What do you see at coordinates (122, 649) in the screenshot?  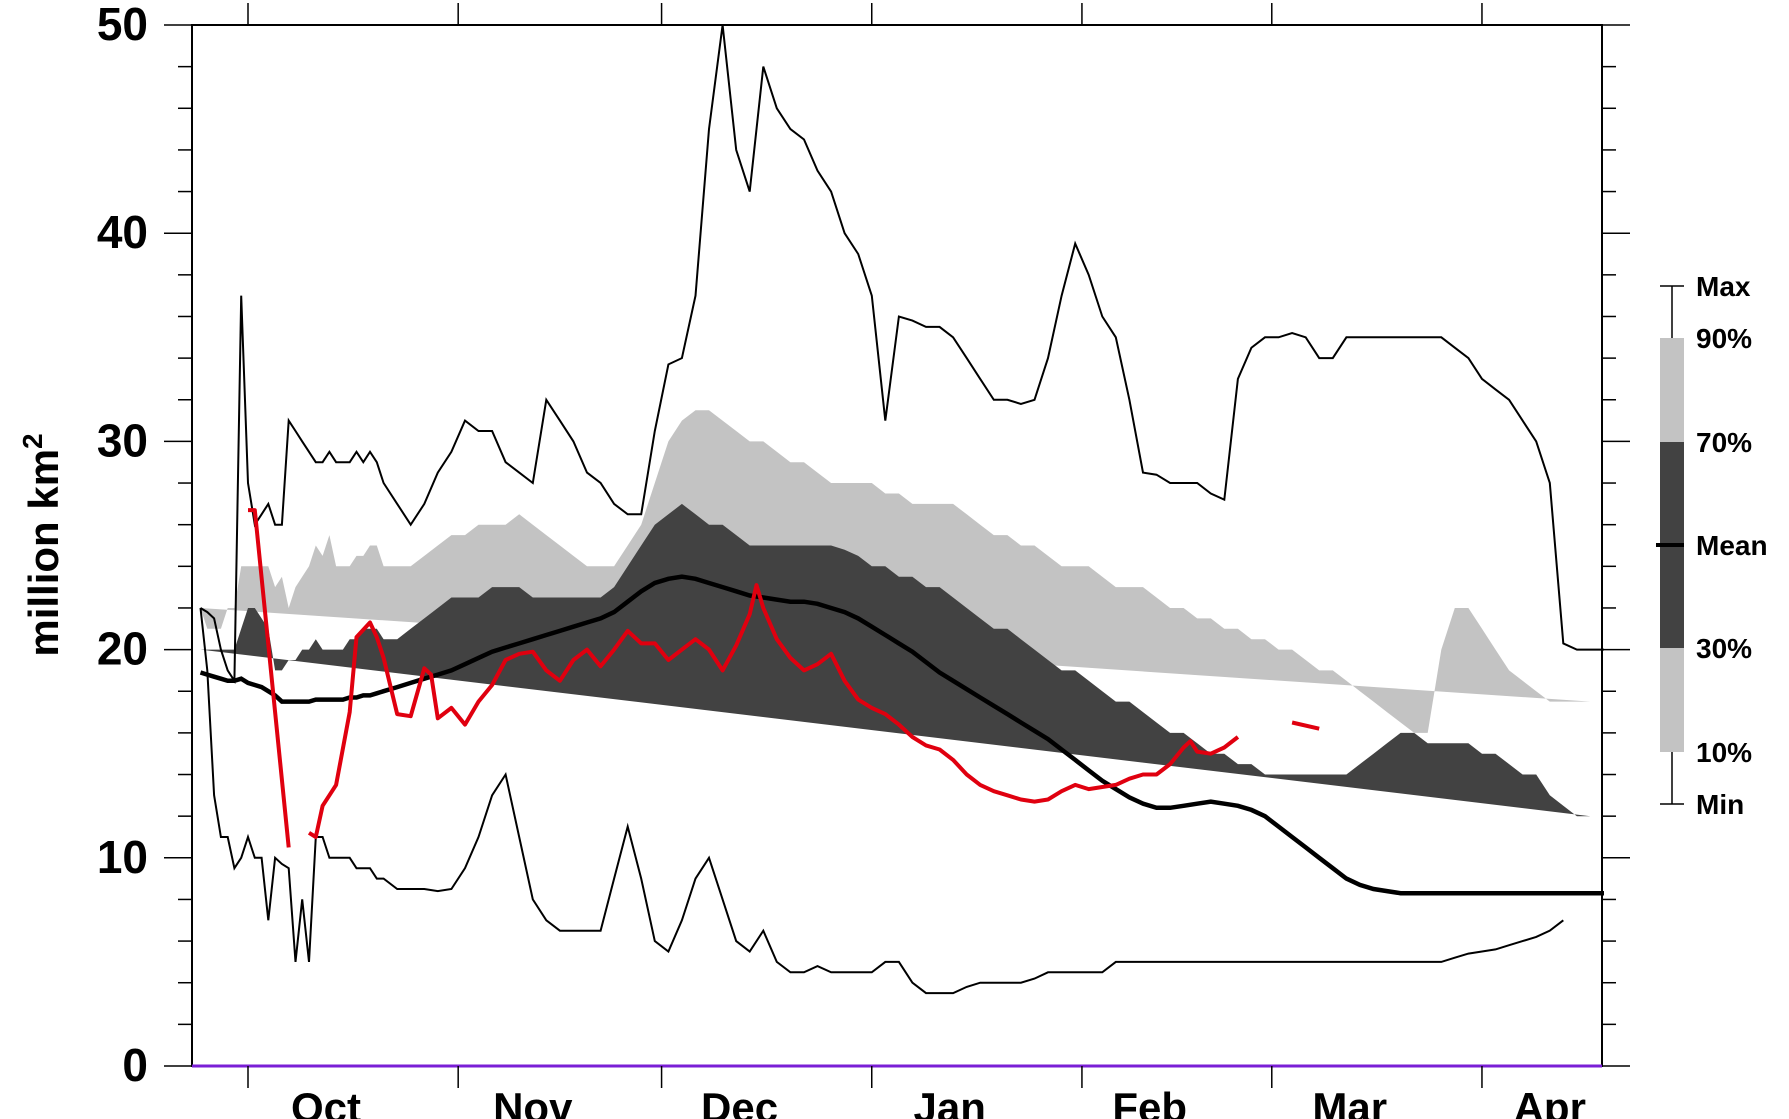 I see `y-tick-label: 20` at bounding box center [122, 649].